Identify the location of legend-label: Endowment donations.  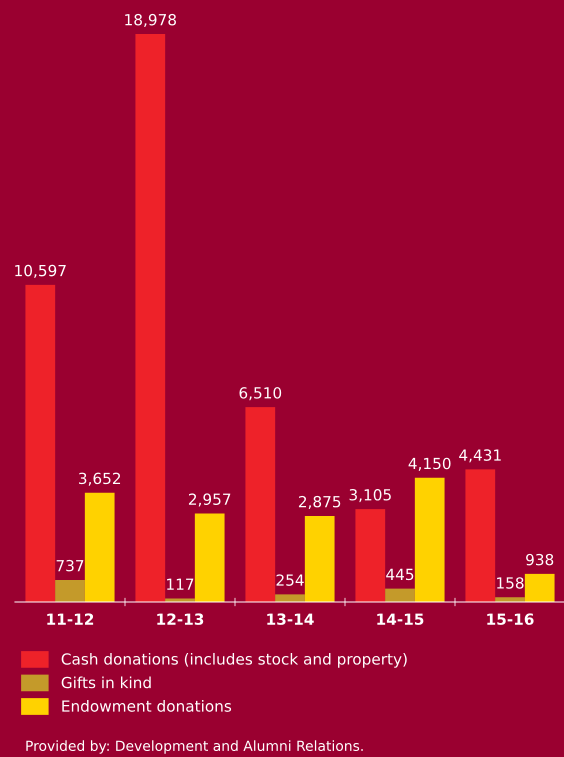
(147, 706).